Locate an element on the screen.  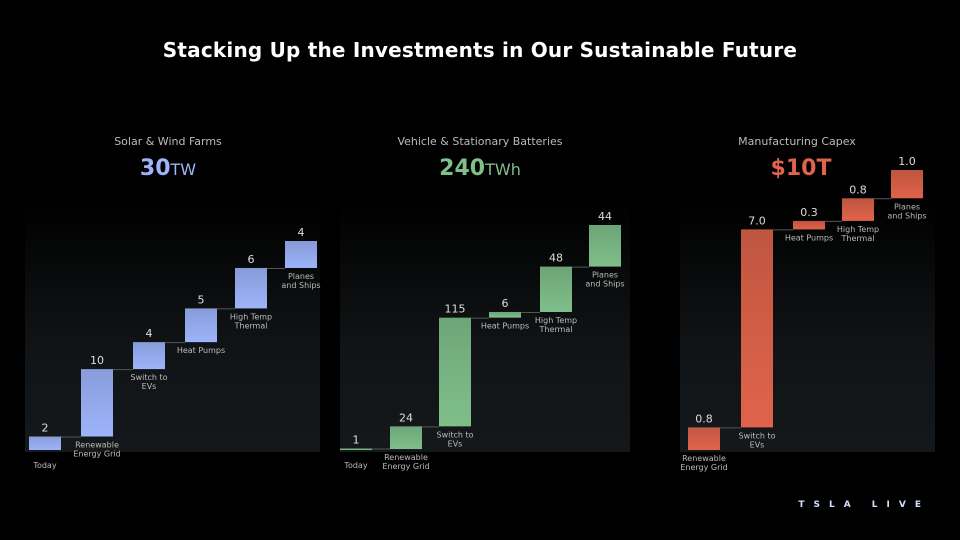
chart-title-batteries: Vehicle & Stationary Batteries is located at coordinates (480, 141).